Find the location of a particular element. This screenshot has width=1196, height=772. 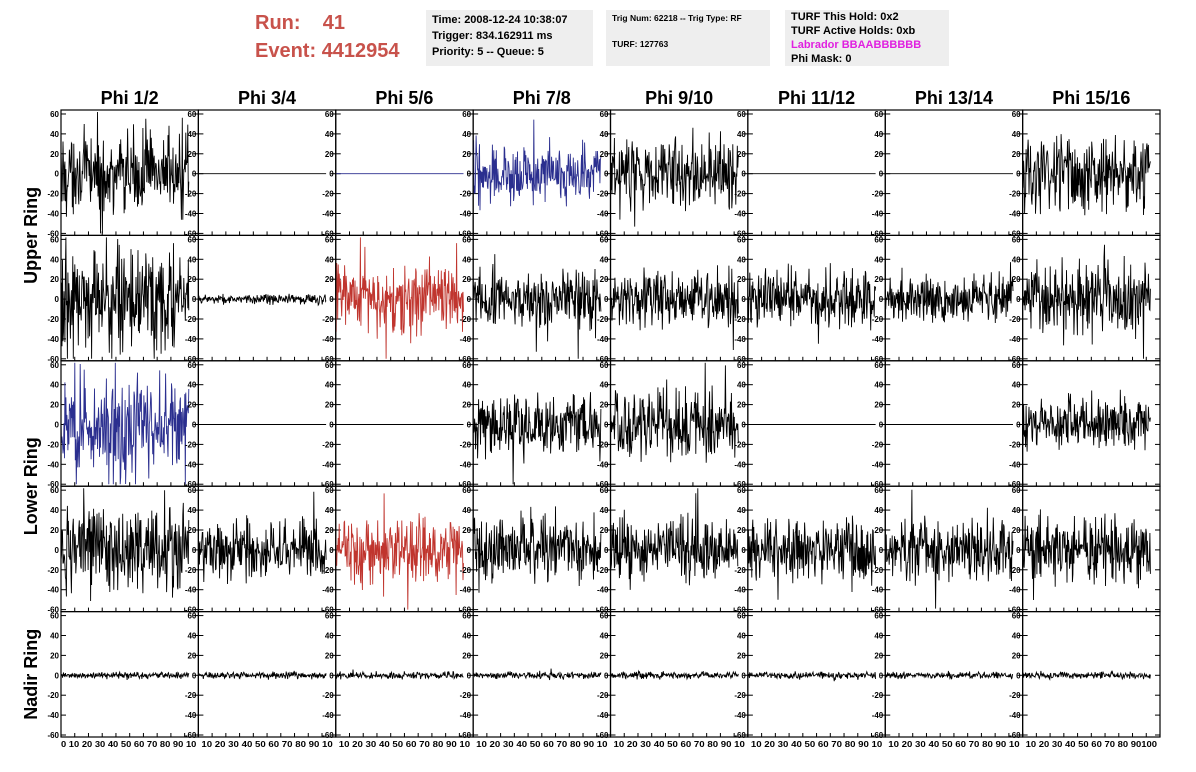

trig-num-type: Trig Num: 62218 -- Trig Type: RF is located at coordinates (677, 18).